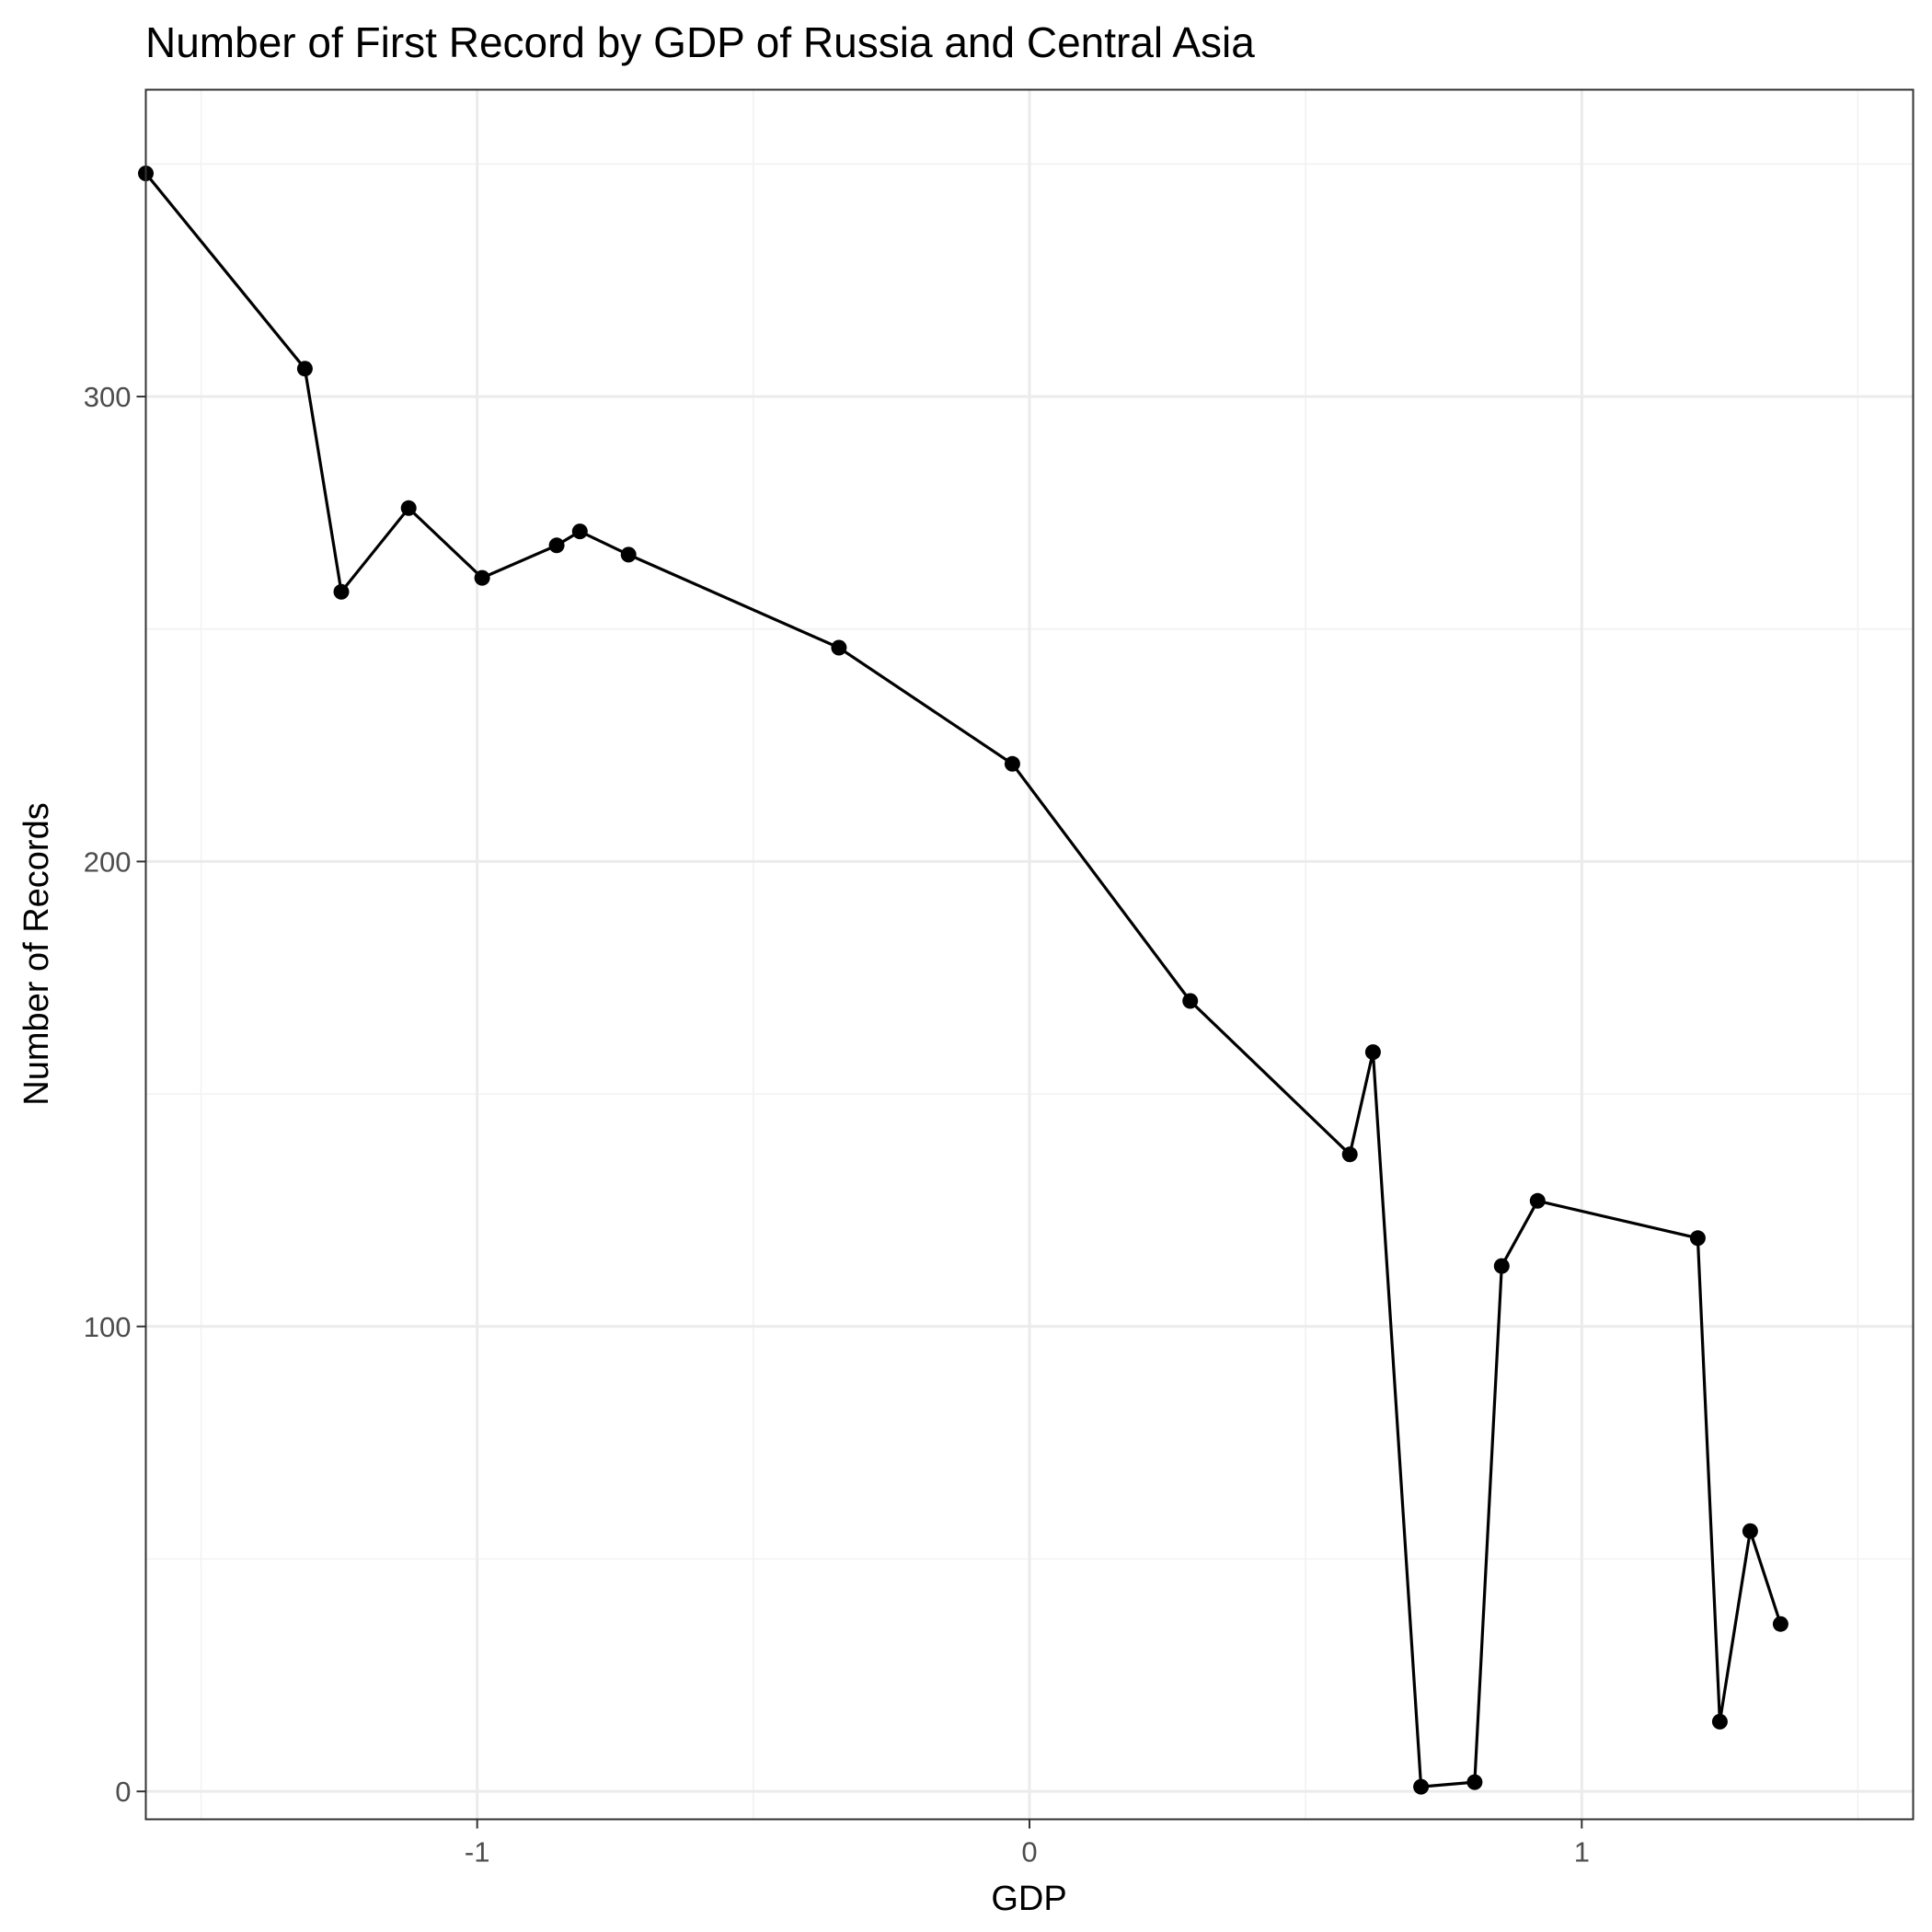 The image size is (1932, 1932). What do you see at coordinates (36, 953) in the screenshot?
I see `y-axis-title: Number of Records` at bounding box center [36, 953].